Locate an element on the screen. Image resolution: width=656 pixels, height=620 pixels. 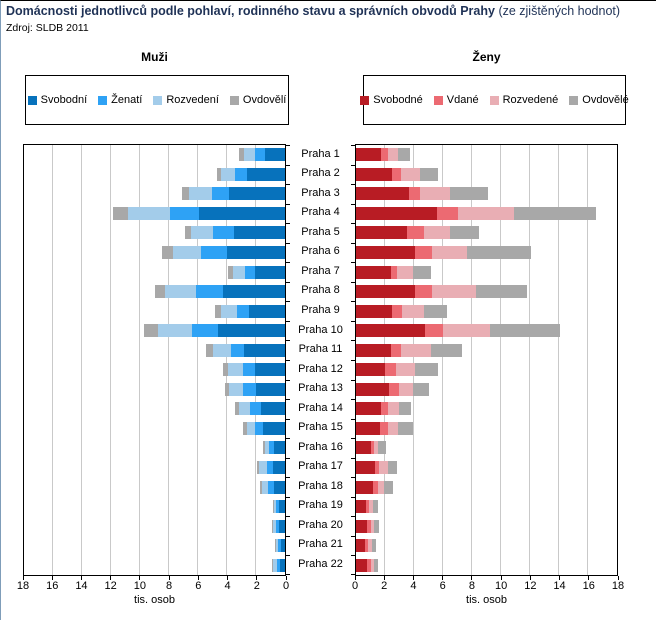
category-label: Praha 15 is located at coordinates (320, 427).